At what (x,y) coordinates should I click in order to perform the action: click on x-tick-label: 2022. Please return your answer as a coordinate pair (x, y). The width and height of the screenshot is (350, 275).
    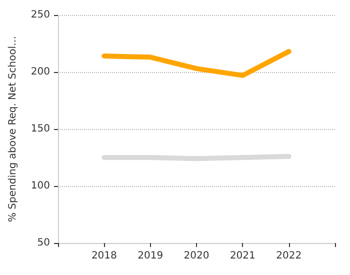
    Looking at the image, I should click on (289, 256).